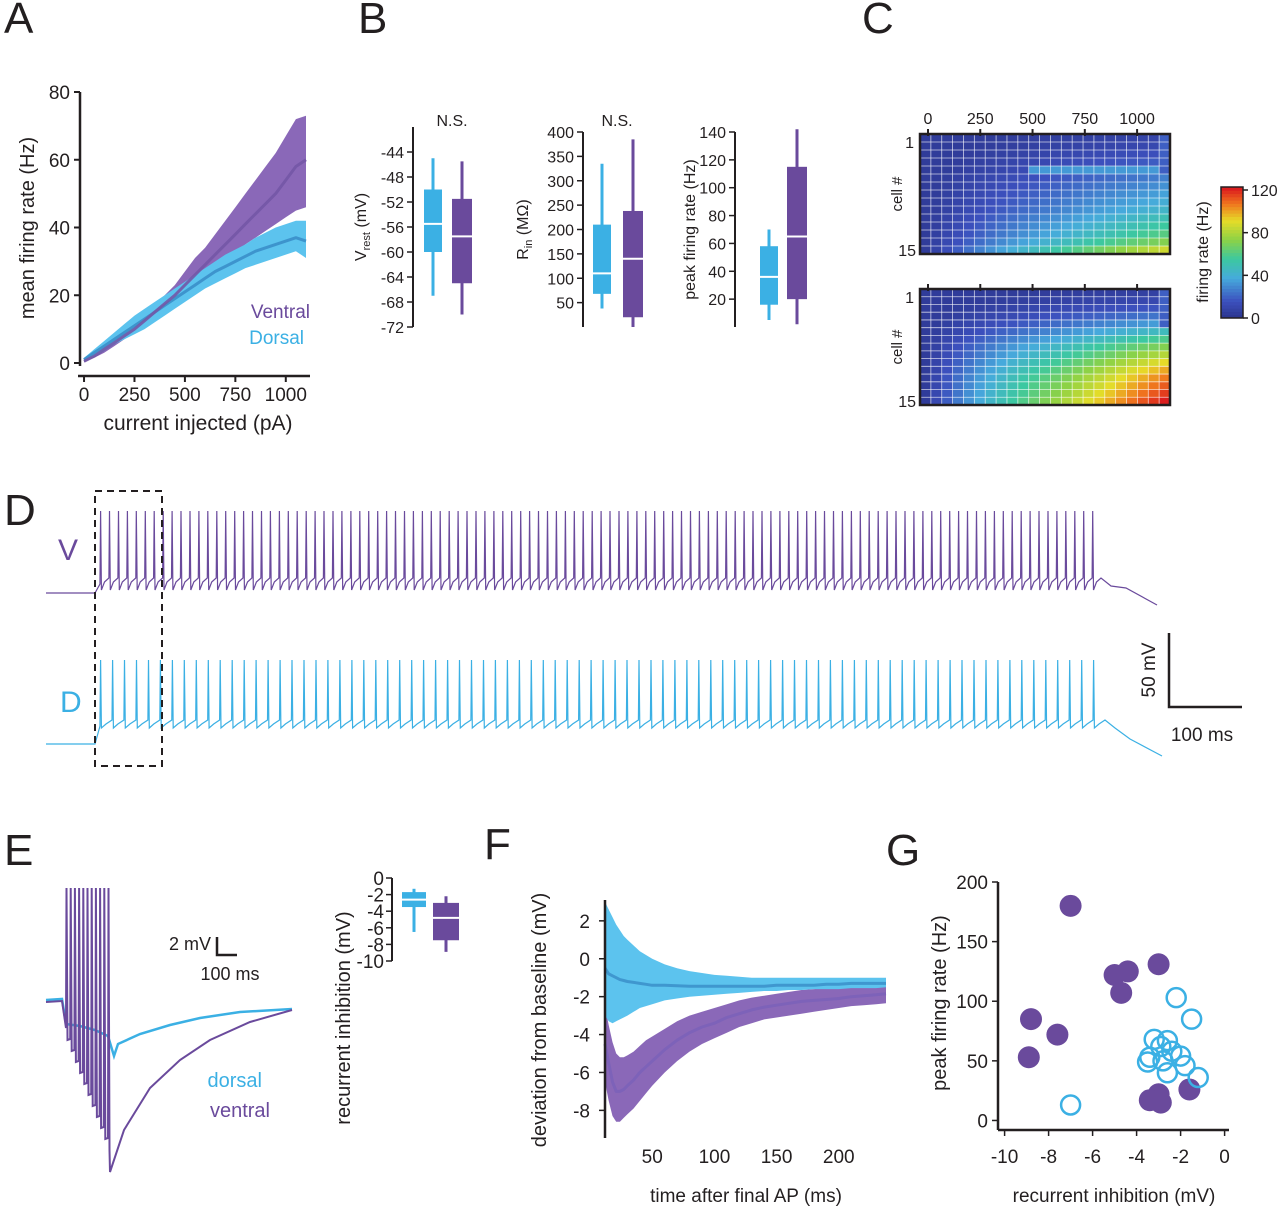 This screenshot has height=1212, width=1280. I want to click on y-tick-label: 140, so click(712, 133).